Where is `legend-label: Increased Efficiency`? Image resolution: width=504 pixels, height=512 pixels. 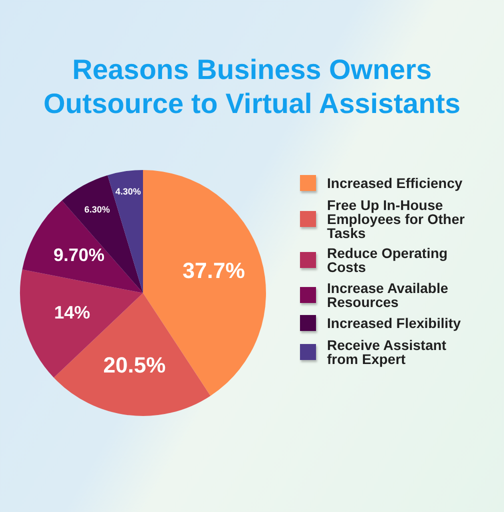
legend-label: Increased Efficiency is located at coordinates (395, 183).